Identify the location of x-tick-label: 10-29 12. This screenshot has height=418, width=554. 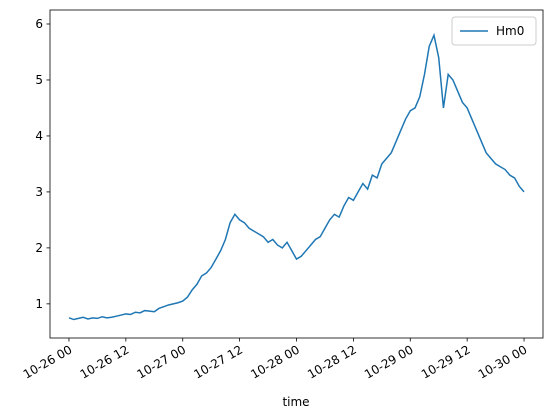
(446, 361).